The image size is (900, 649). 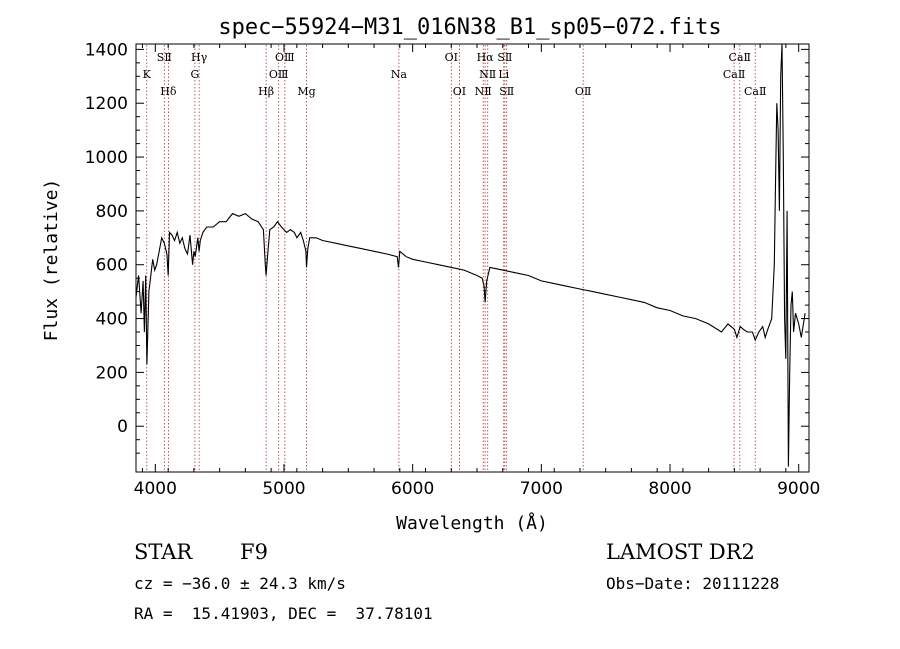 What do you see at coordinates (399, 74) in the screenshot?
I see `line-label: Na` at bounding box center [399, 74].